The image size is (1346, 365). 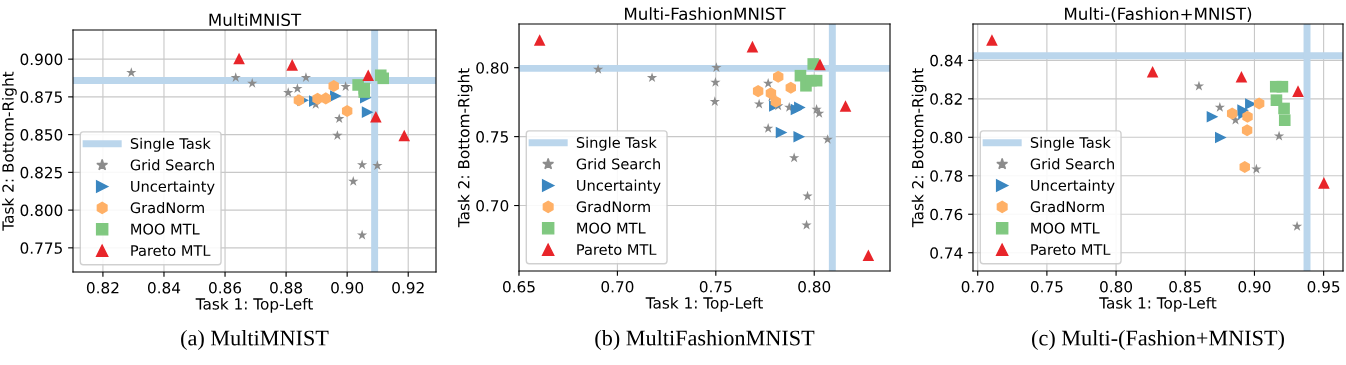 I want to click on x-tick-label: 0.95, so click(x=1323, y=286).